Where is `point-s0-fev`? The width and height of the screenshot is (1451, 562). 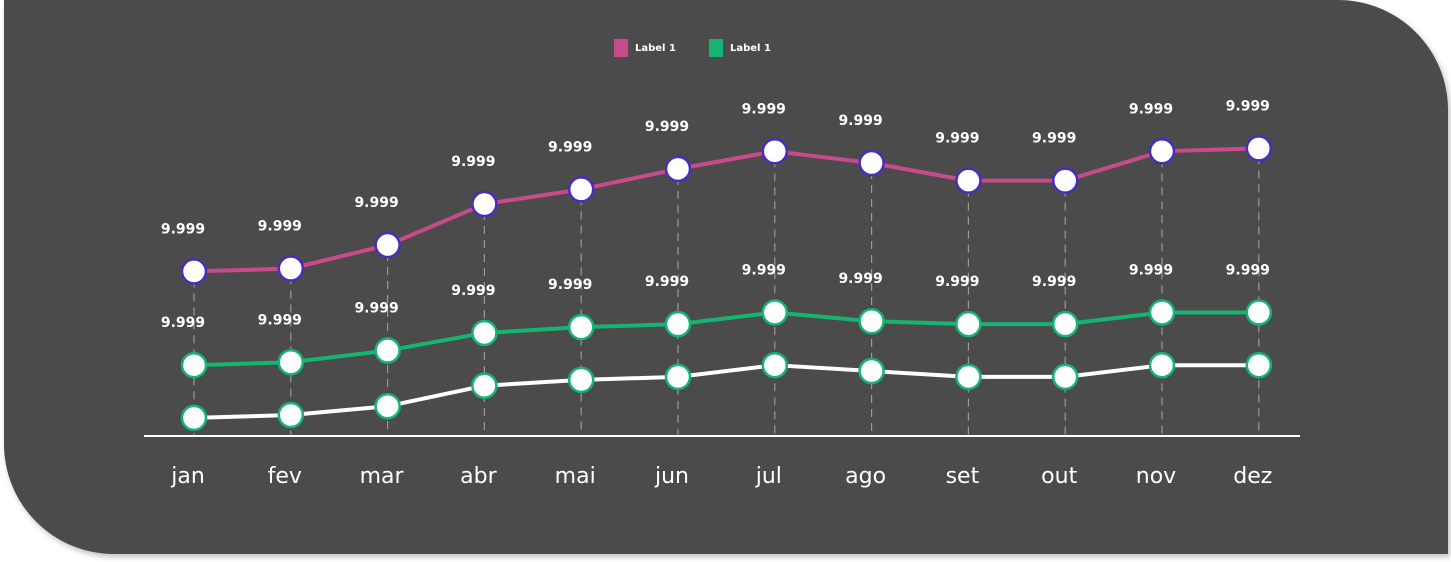
point-s0-fev is located at coordinates (291, 268).